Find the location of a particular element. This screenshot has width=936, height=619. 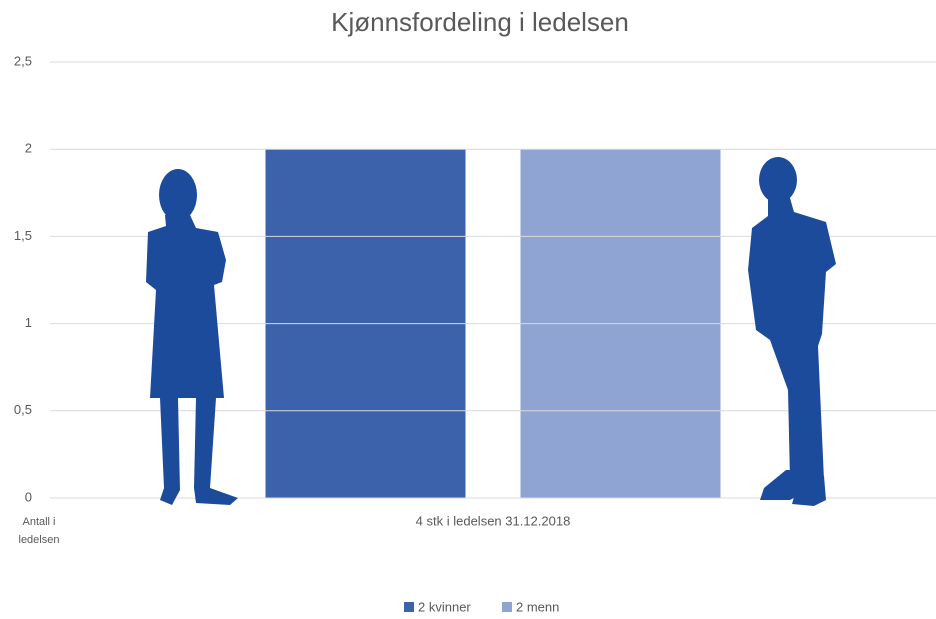

chart-title: Kjønnsfordeling i ledelsen is located at coordinates (480, 22).